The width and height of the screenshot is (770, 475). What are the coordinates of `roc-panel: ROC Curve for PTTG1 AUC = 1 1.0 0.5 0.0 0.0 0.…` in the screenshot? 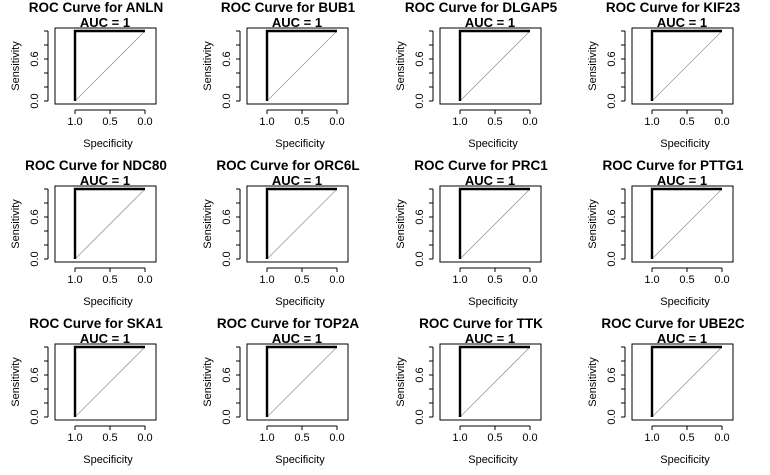 It's located at (673, 237).